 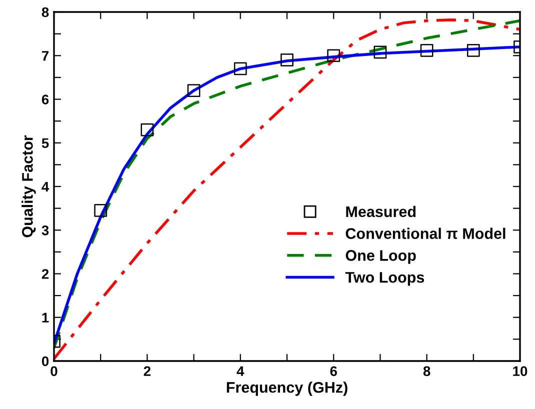 I want to click on y-tick-label: 0, so click(x=45, y=361).